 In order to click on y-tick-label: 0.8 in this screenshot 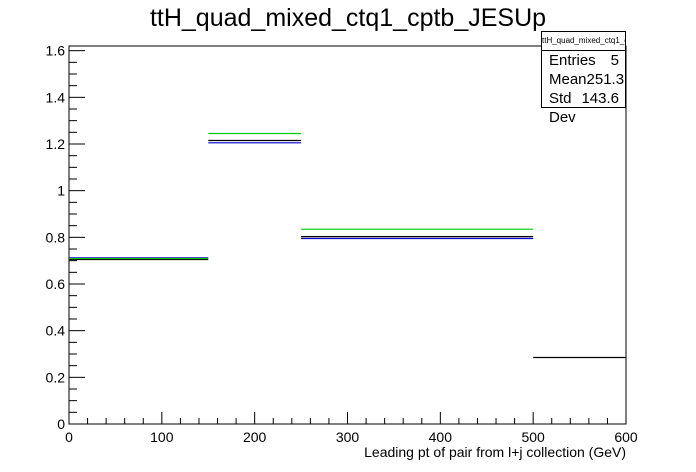, I will do `click(56, 237)`.